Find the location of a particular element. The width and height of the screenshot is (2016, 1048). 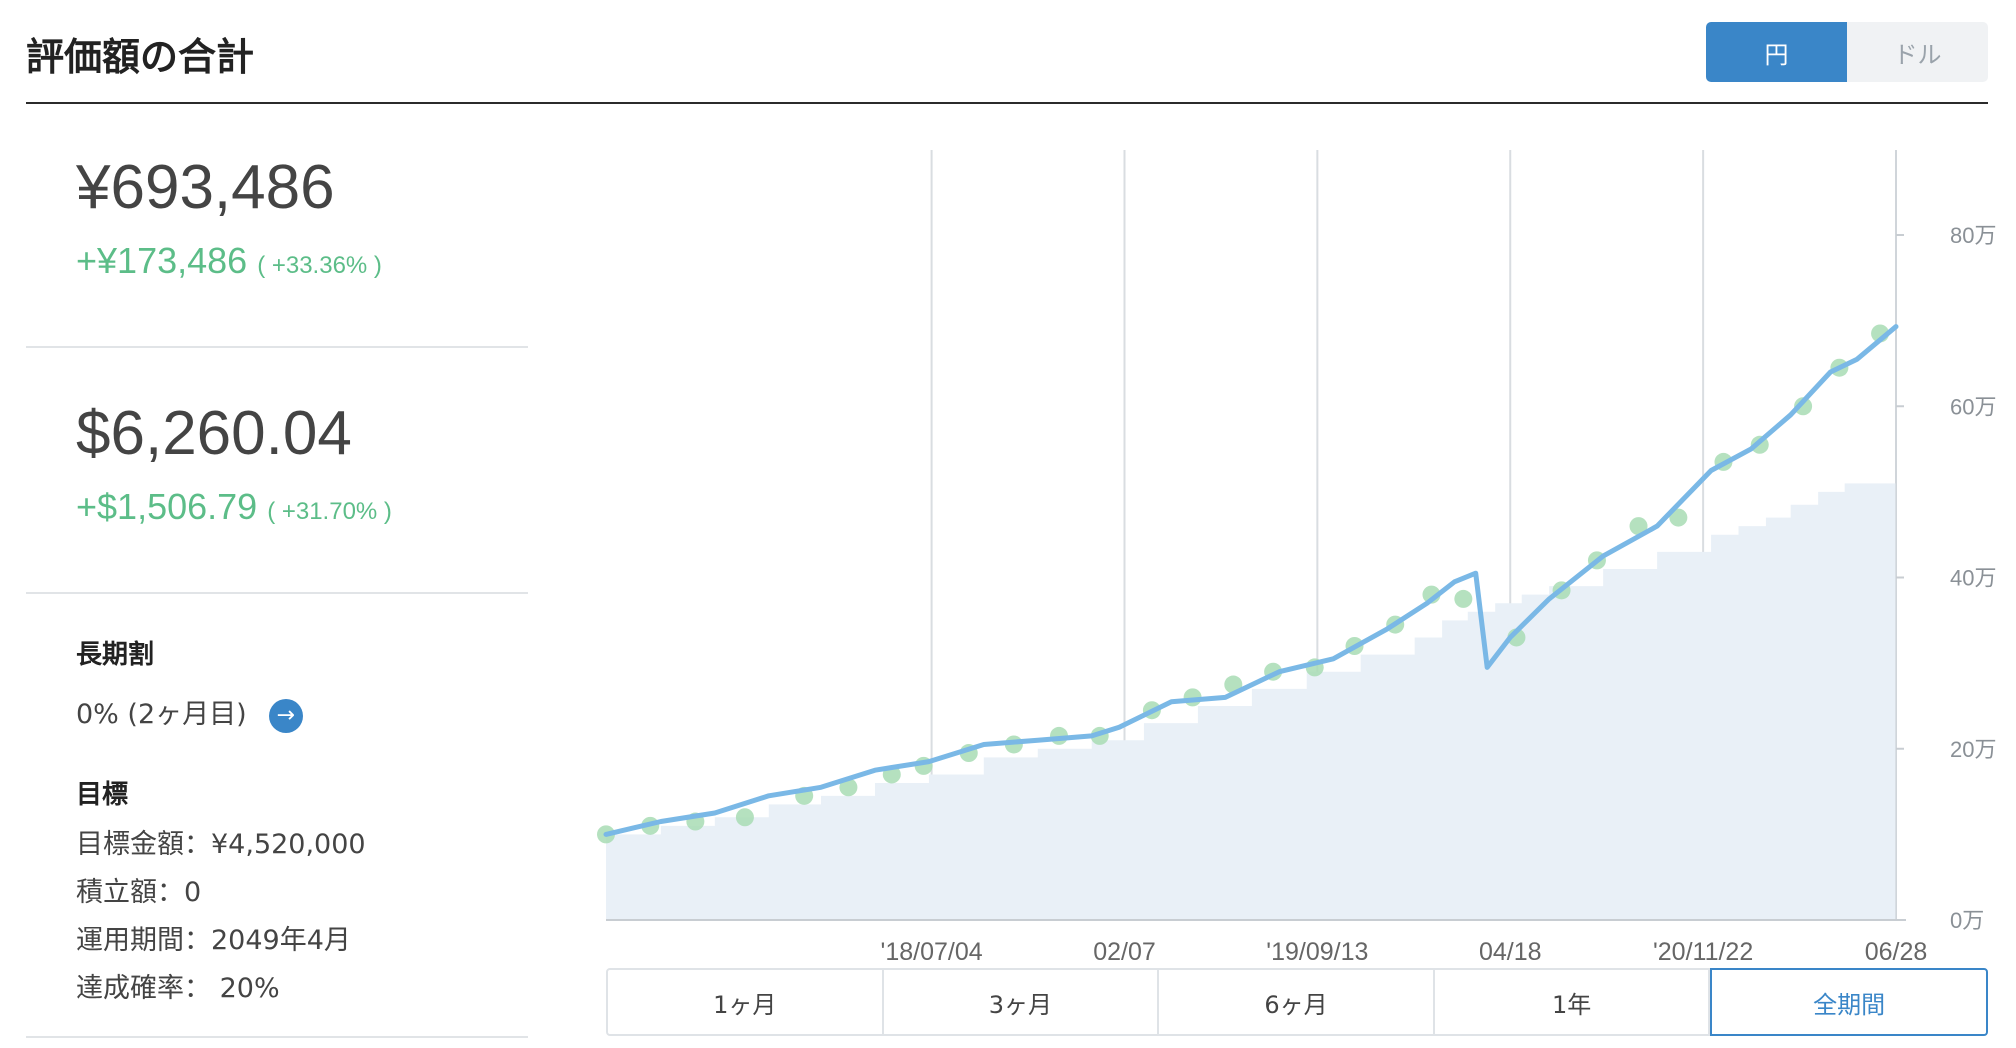

usd-gain-value: +$1,506.79 is located at coordinates (167, 506).